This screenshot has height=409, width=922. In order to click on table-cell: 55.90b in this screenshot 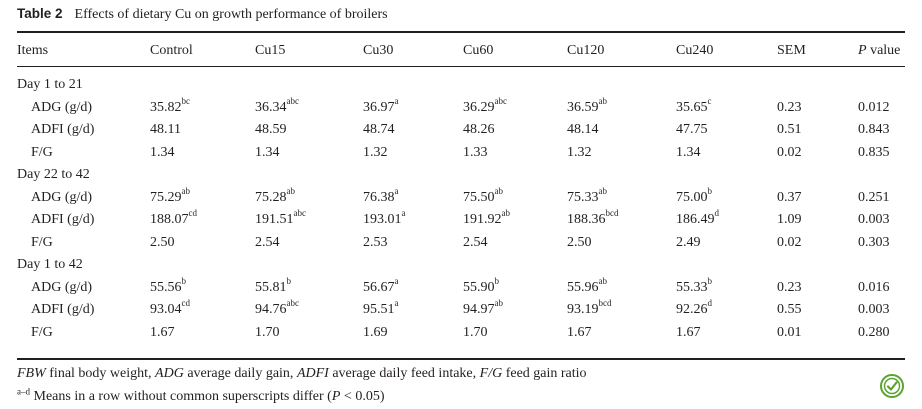, I will do `click(481, 285)`.